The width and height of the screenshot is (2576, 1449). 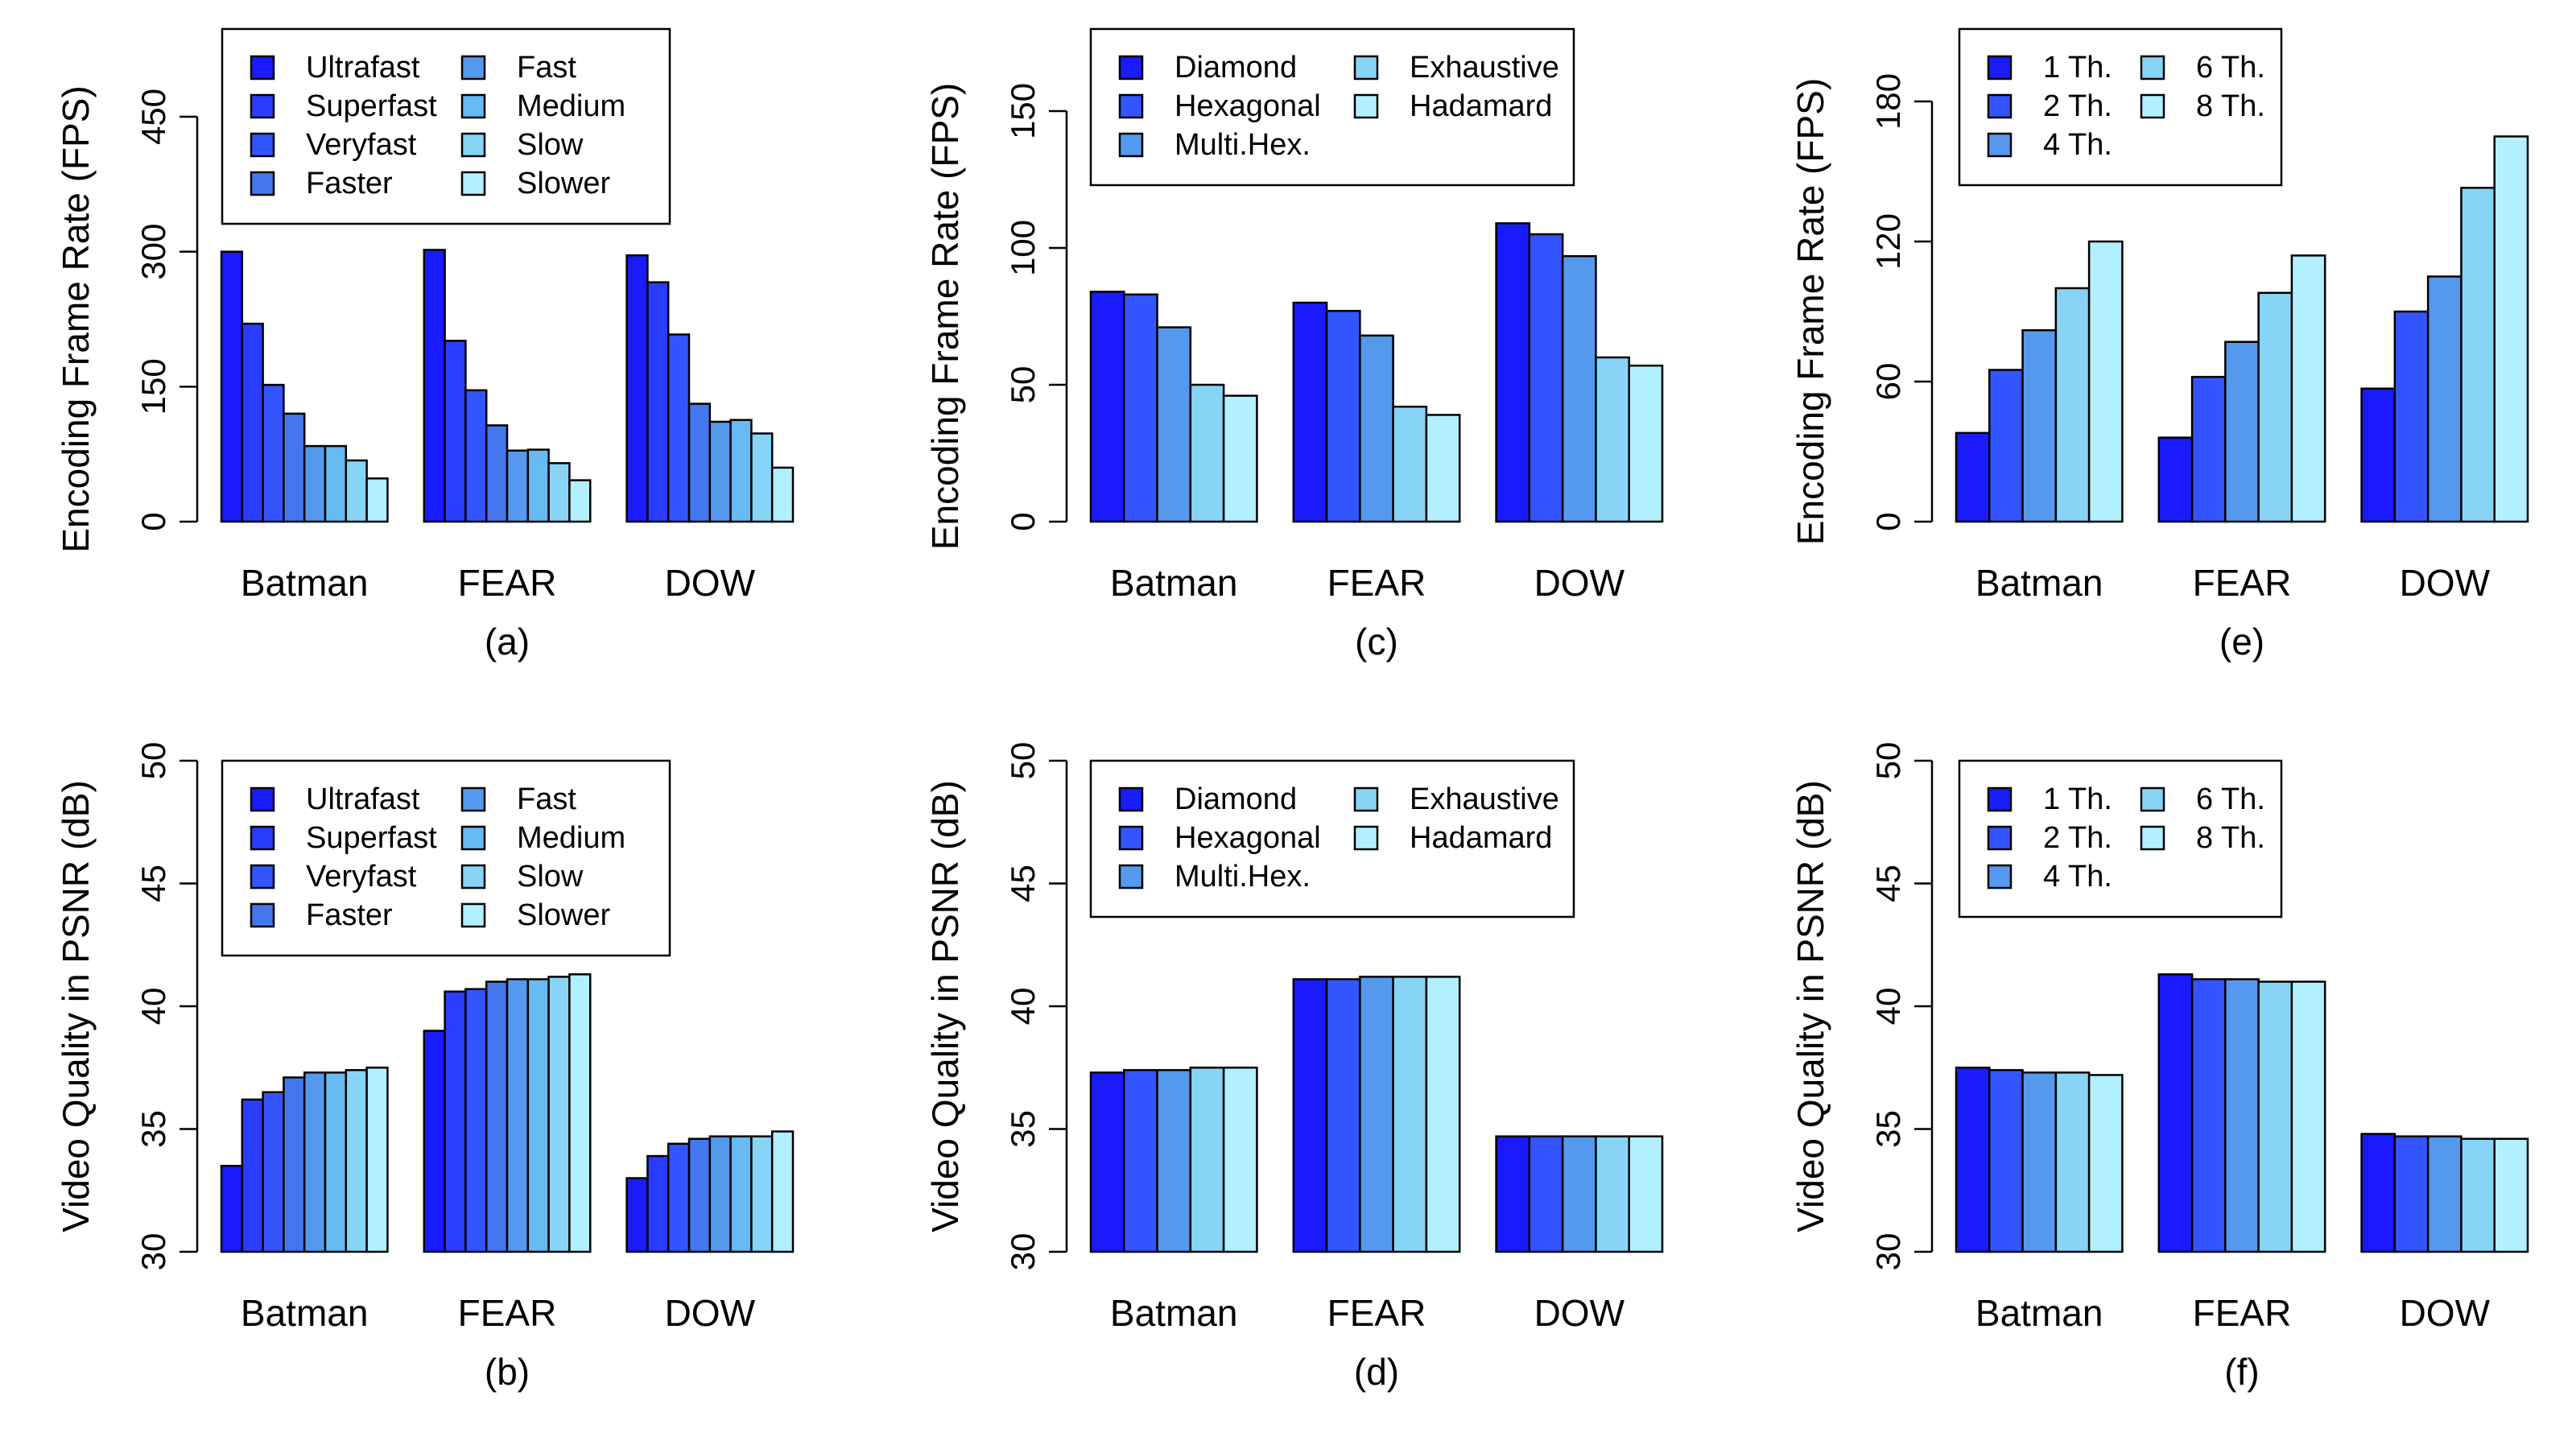 I want to click on y-axis-label: Encoding Frame Rate (FPS), so click(x=945, y=316).